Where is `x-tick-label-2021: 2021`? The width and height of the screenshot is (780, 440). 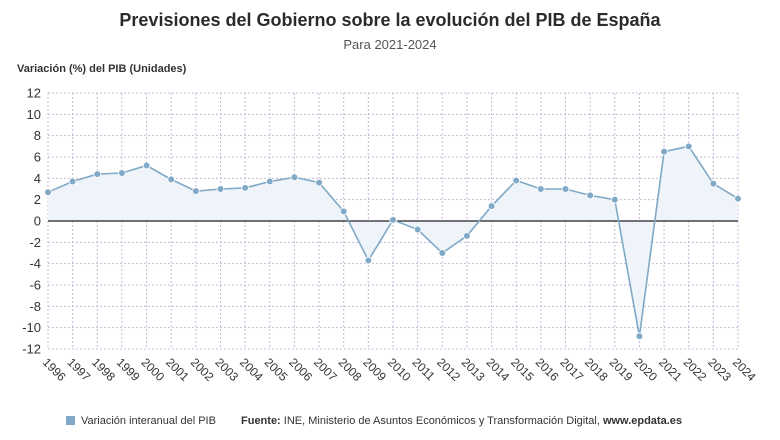
x-tick-label-2021: 2021 is located at coordinates (670, 369).